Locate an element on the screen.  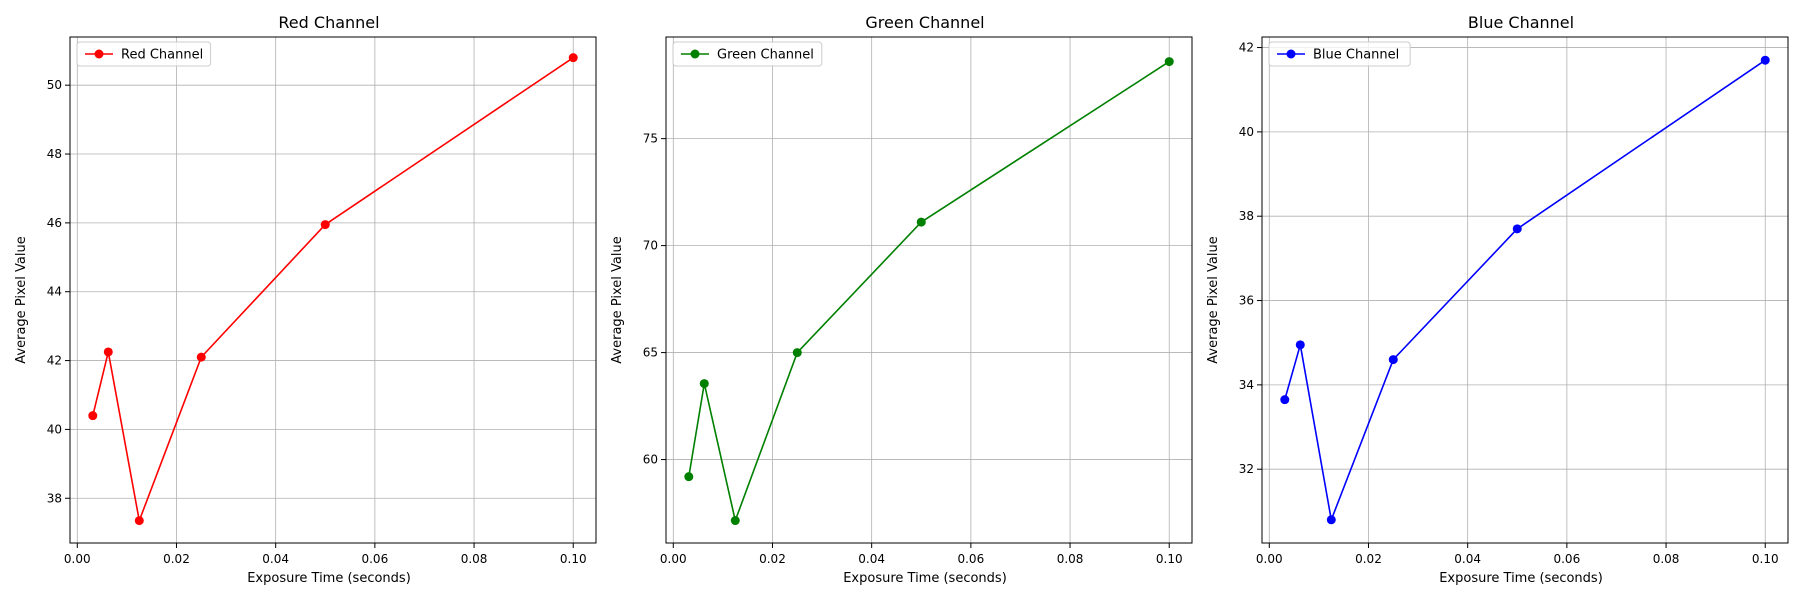
x-tick-label-blue: 0.08 is located at coordinates (1666, 559).